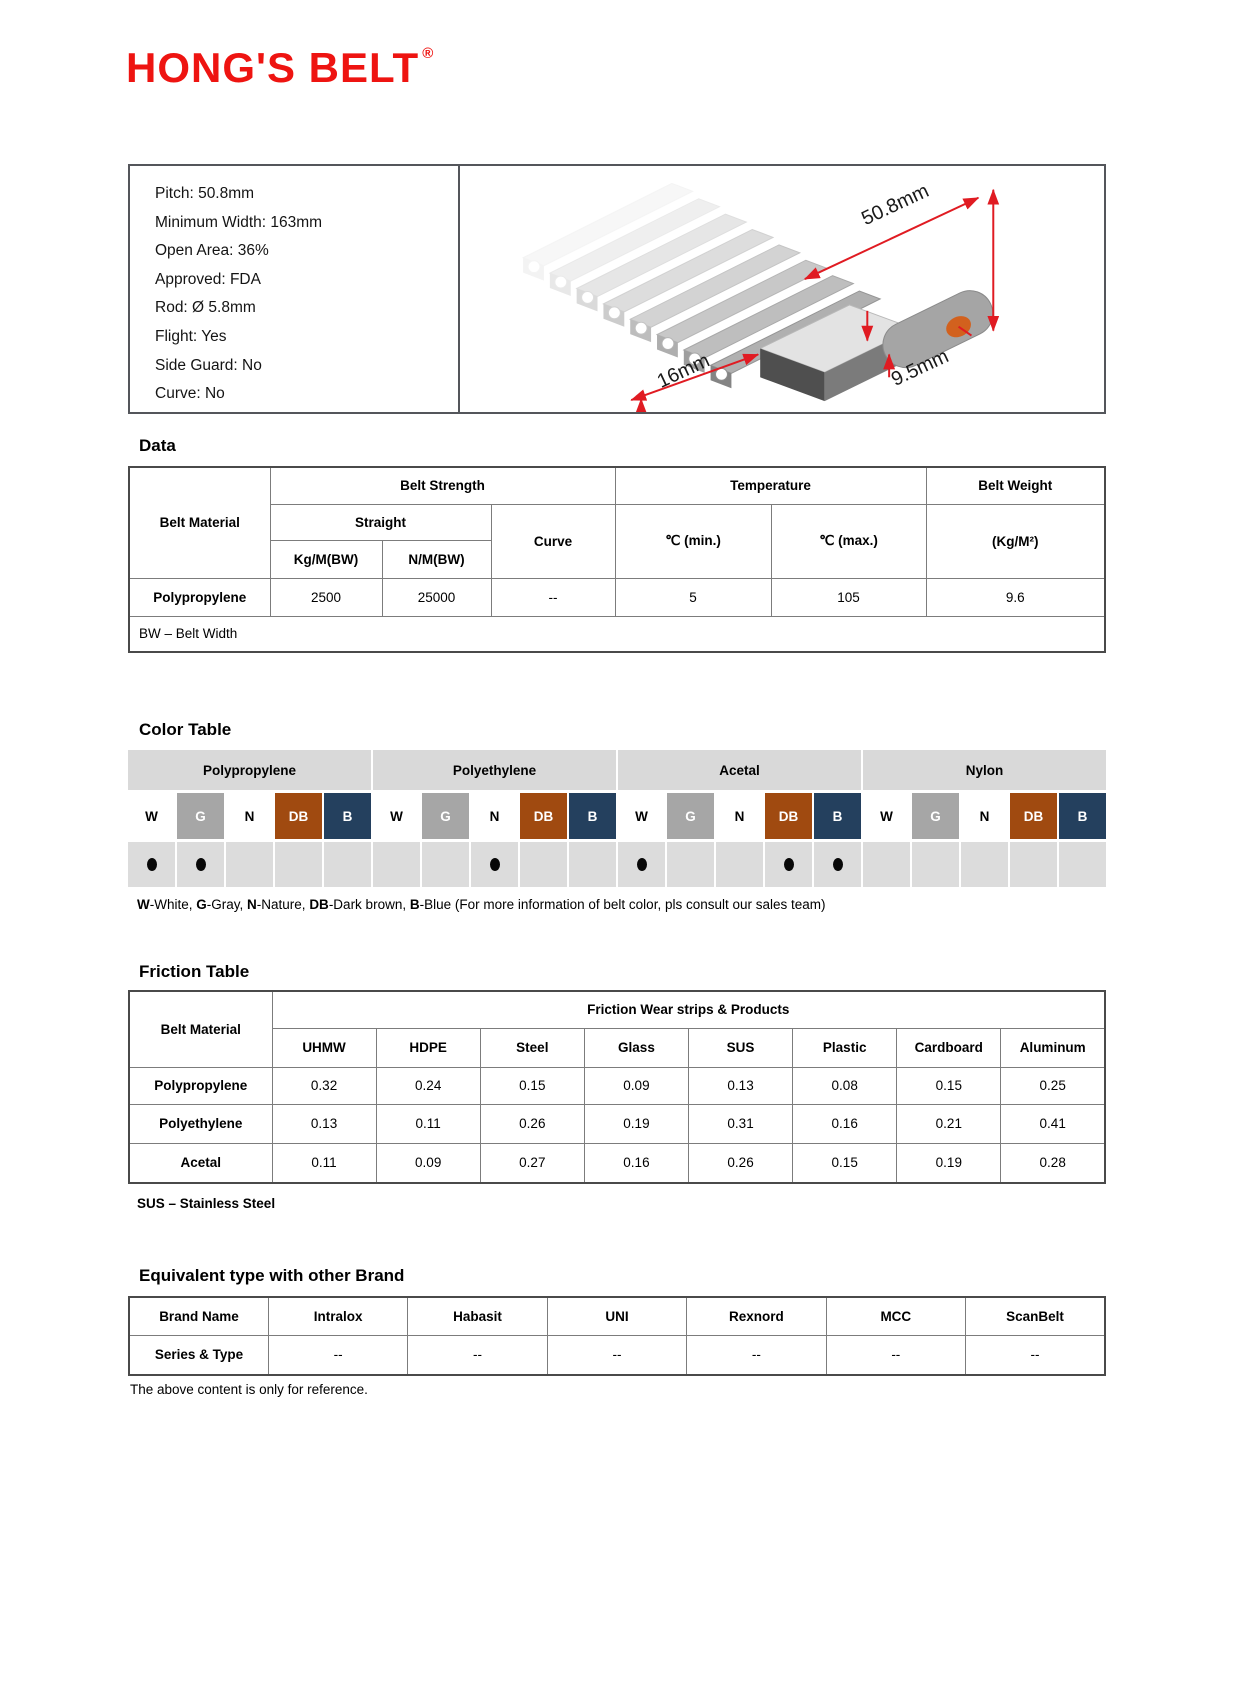  What do you see at coordinates (617, 634) in the screenshot?
I see `data-table-footnote: BW – Belt Width` at bounding box center [617, 634].